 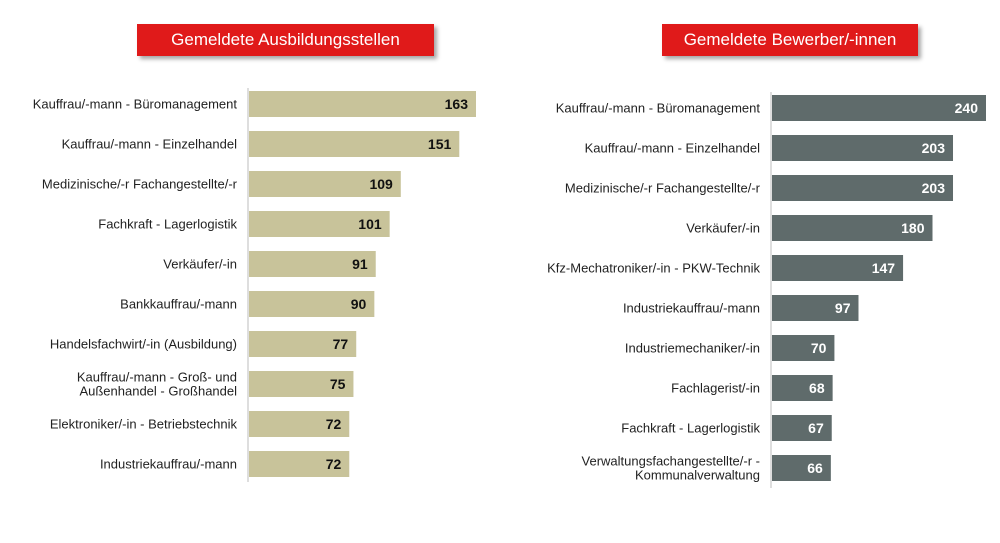 I want to click on category-label-bewerber-2: Medizinische/-r Fachangestellte/-r, so click(x=663, y=188).